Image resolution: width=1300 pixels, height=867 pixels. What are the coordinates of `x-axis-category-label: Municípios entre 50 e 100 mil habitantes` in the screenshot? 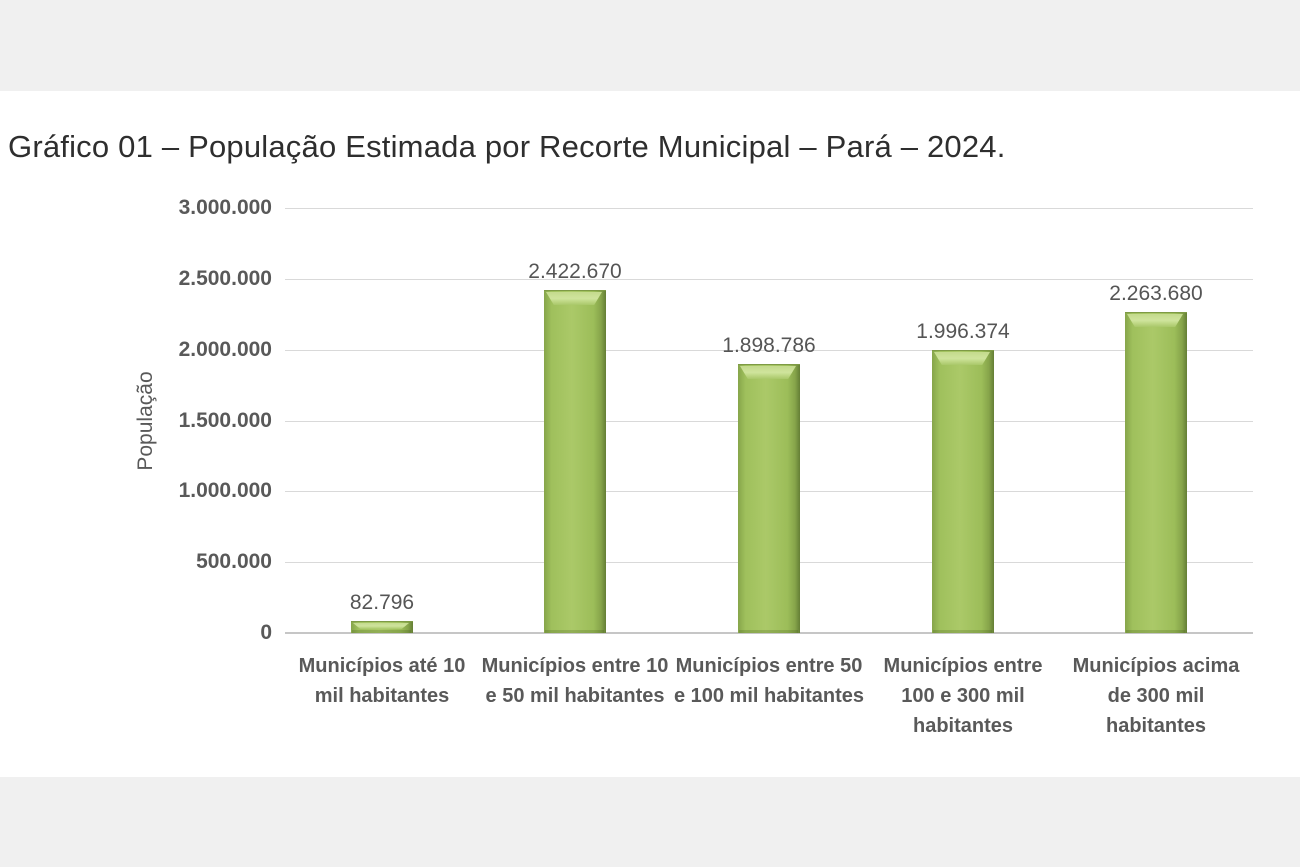 It's located at (769, 681).